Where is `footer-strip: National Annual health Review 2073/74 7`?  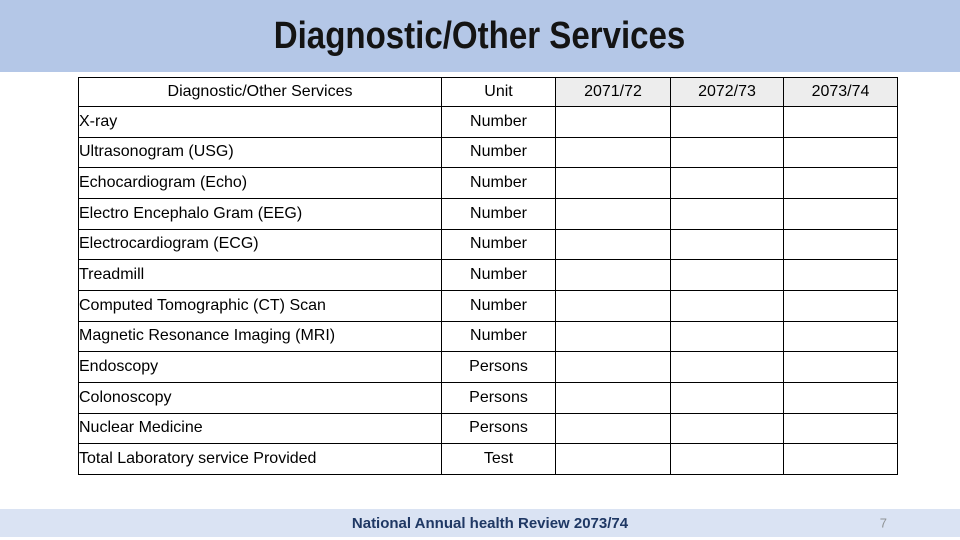
footer-strip: National Annual health Review 2073/74 7 is located at coordinates (480, 523).